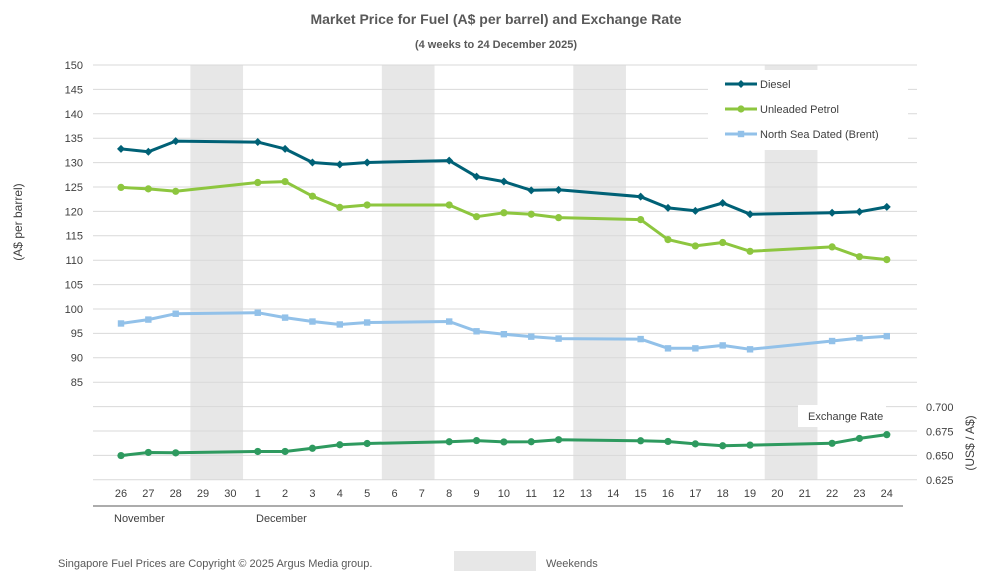 This screenshot has height=588, width=993. What do you see at coordinates (586, 494) in the screenshot?
I see `x-tick-label: 13` at bounding box center [586, 494].